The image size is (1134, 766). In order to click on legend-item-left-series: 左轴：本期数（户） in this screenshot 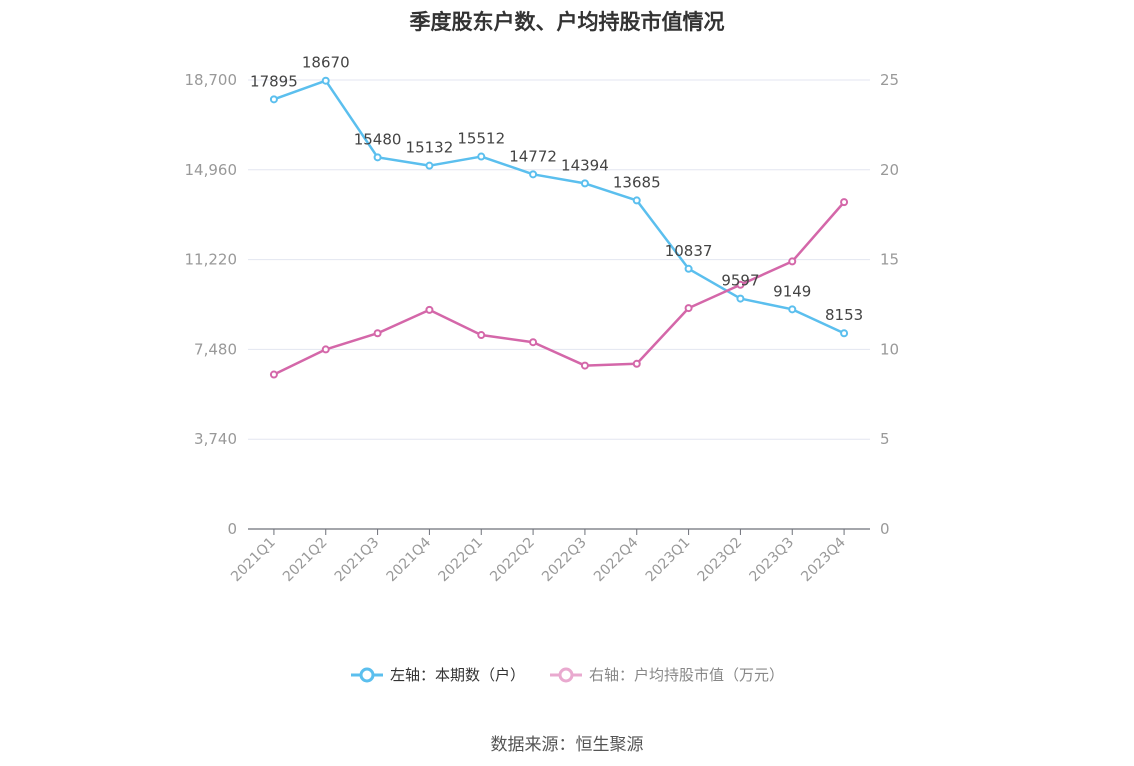, I will do `click(437, 674)`.